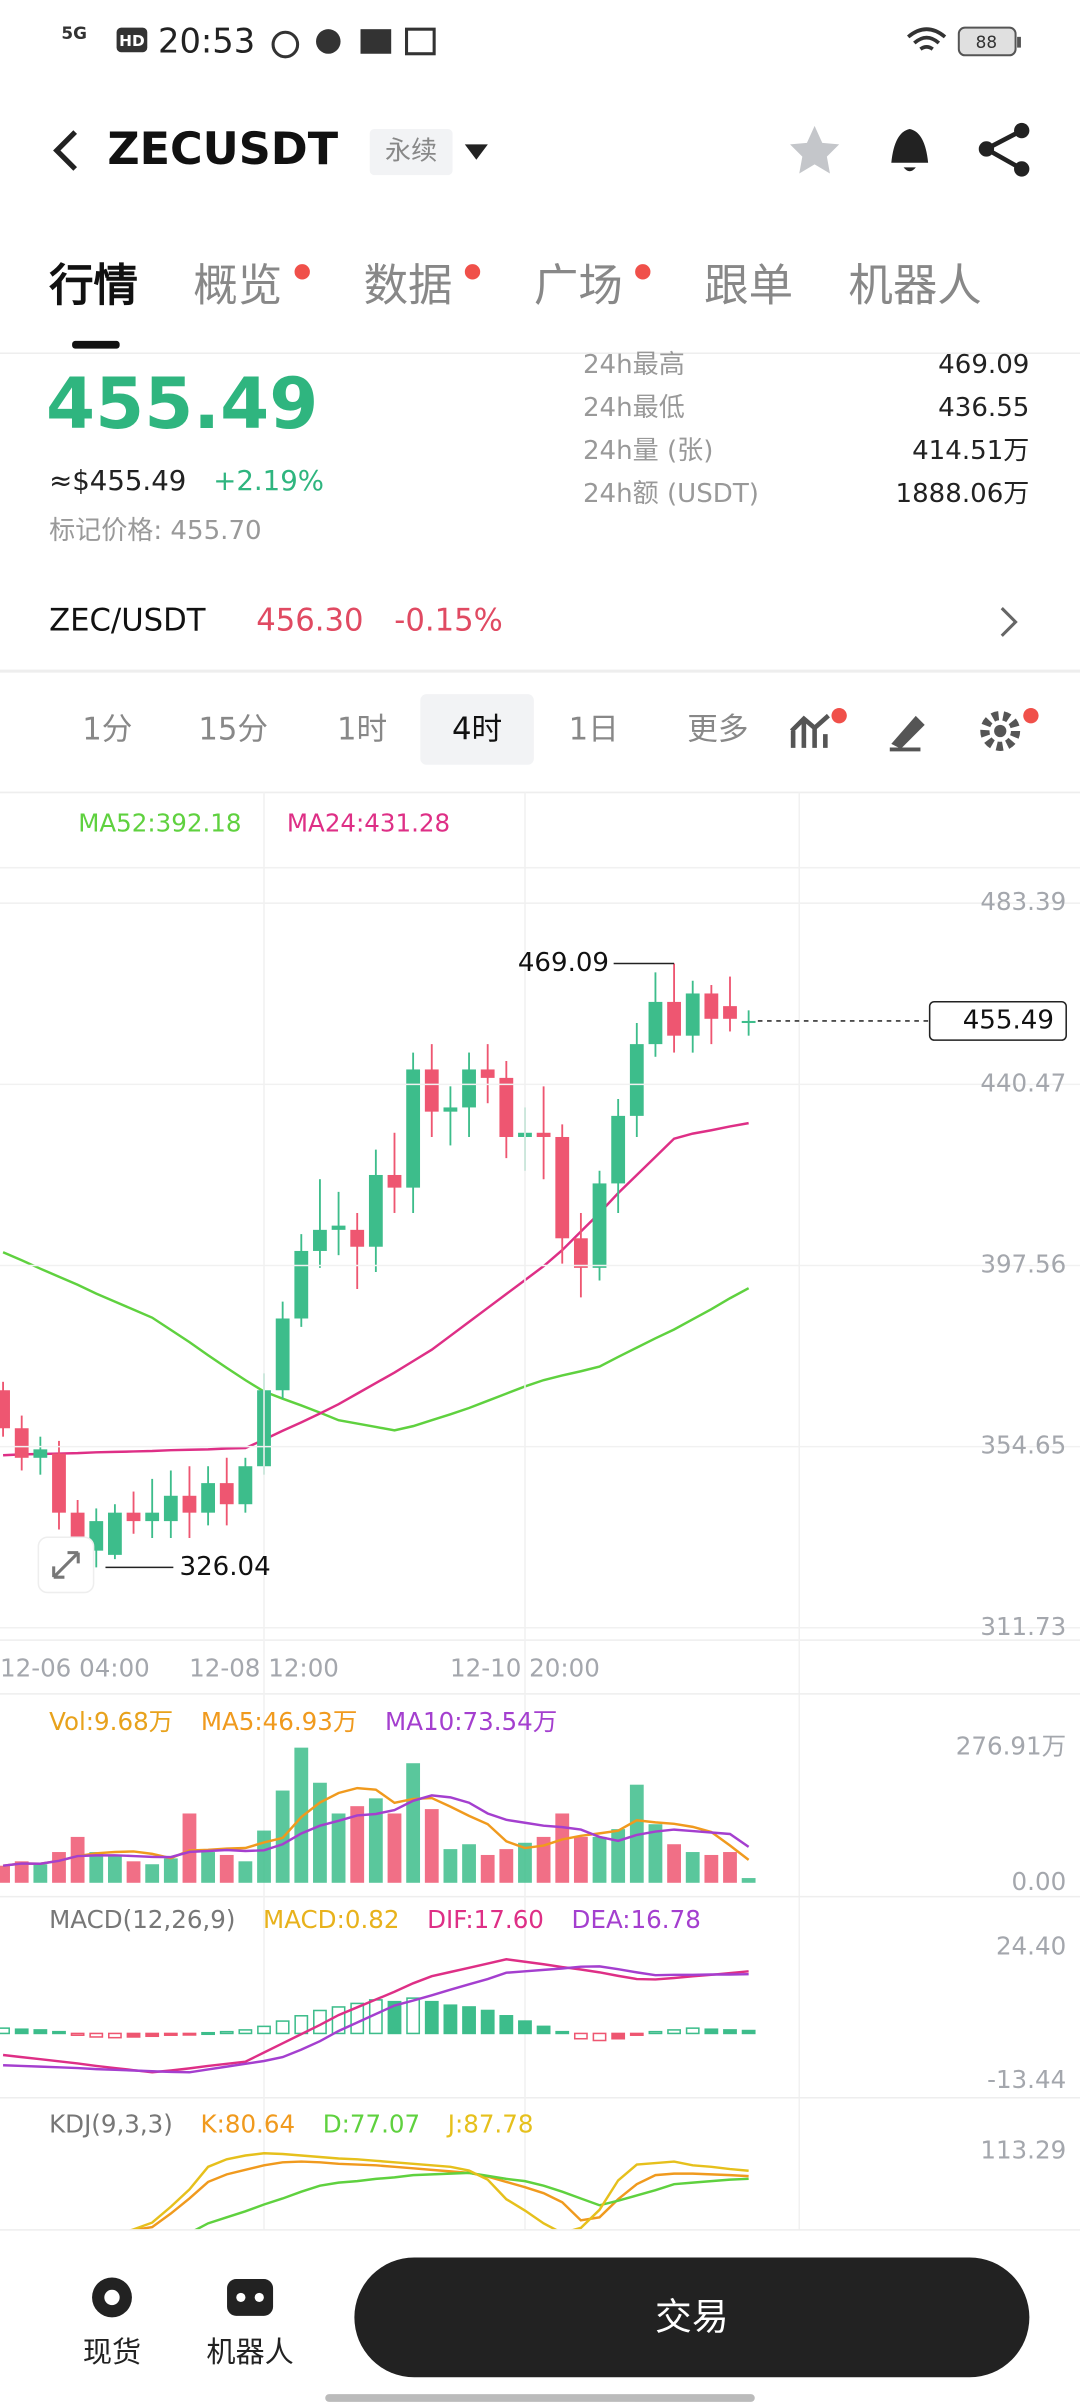  What do you see at coordinates (408, 286) in the screenshot?
I see `tab: 数据` at bounding box center [408, 286].